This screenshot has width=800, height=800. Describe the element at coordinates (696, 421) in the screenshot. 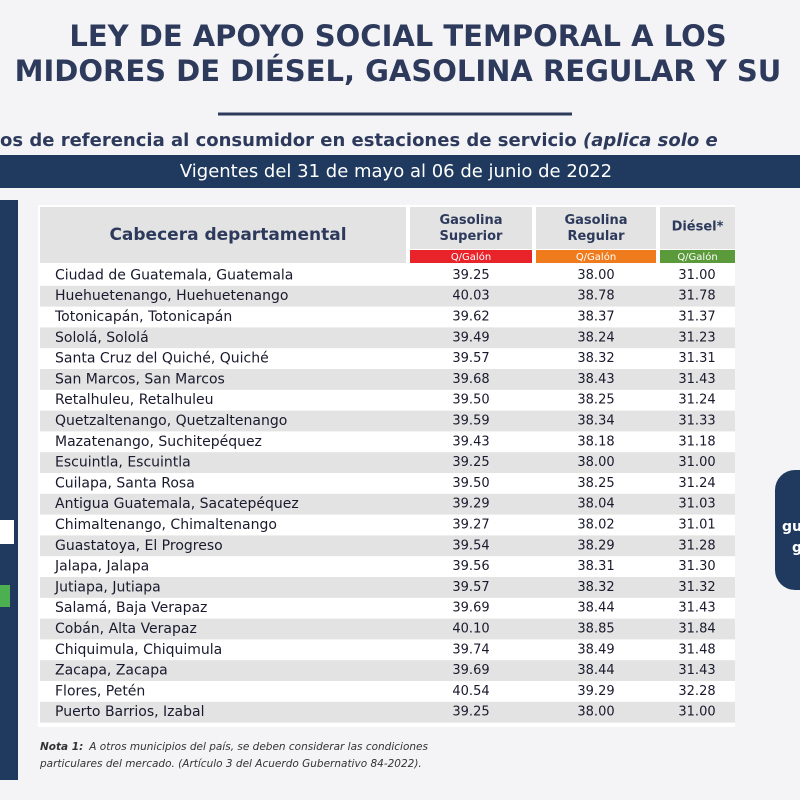

I see `price: 31.33` at that location.